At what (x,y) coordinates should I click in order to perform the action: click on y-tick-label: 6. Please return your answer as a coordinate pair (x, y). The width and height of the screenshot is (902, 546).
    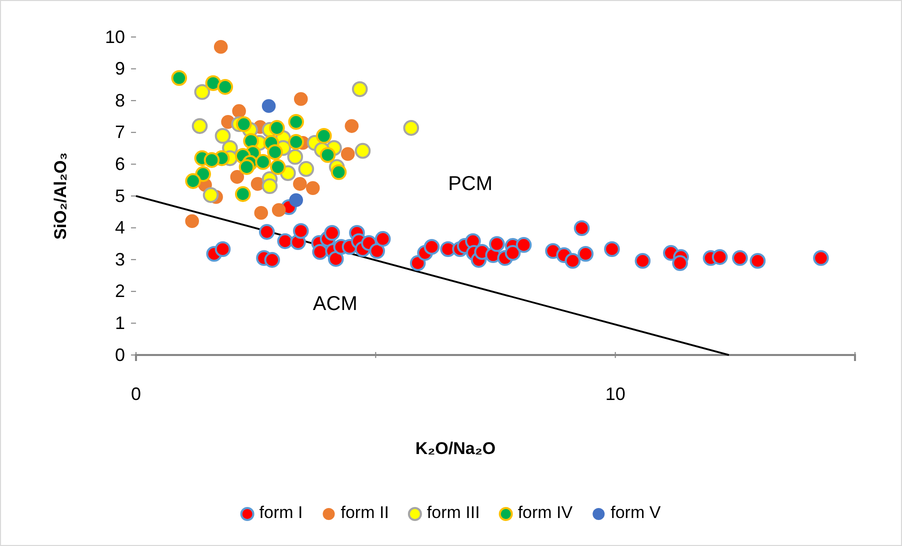
    Looking at the image, I should click on (119, 164).